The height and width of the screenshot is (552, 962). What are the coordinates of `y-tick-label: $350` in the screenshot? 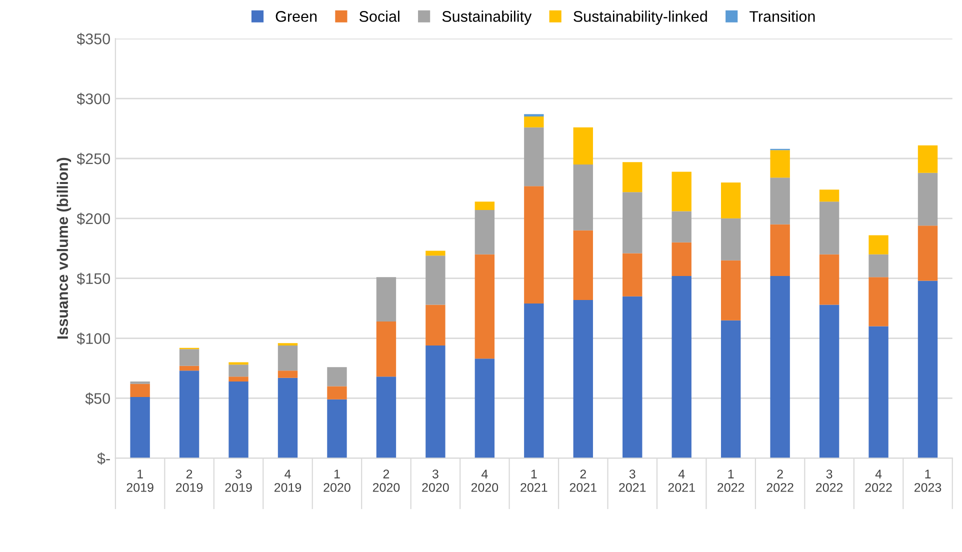 It's located at (93, 39).